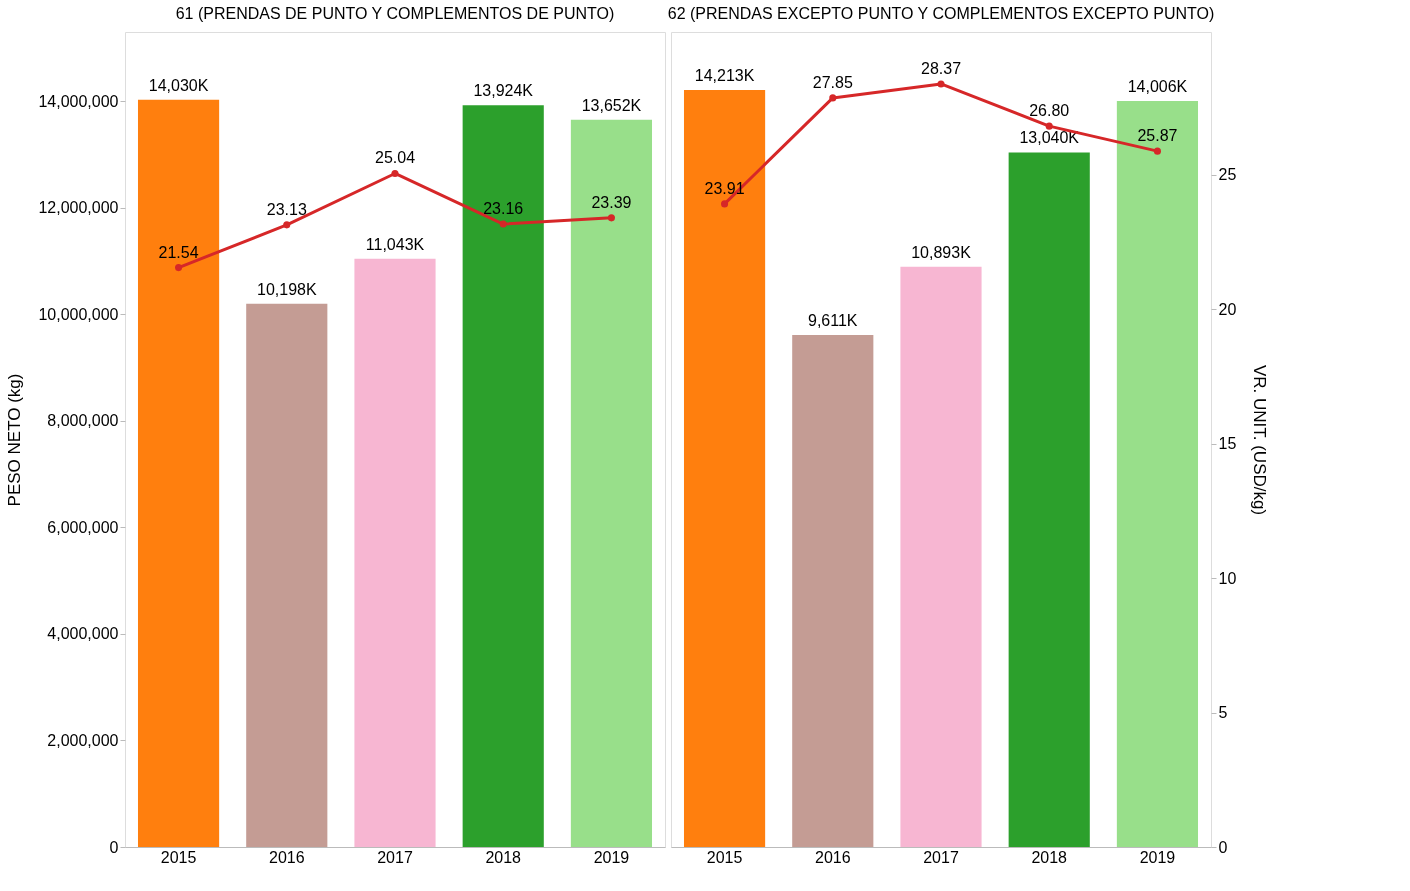 This screenshot has width=1410, height=891. I want to click on y-axis-title: PESO NETO (kg), so click(15, 440).